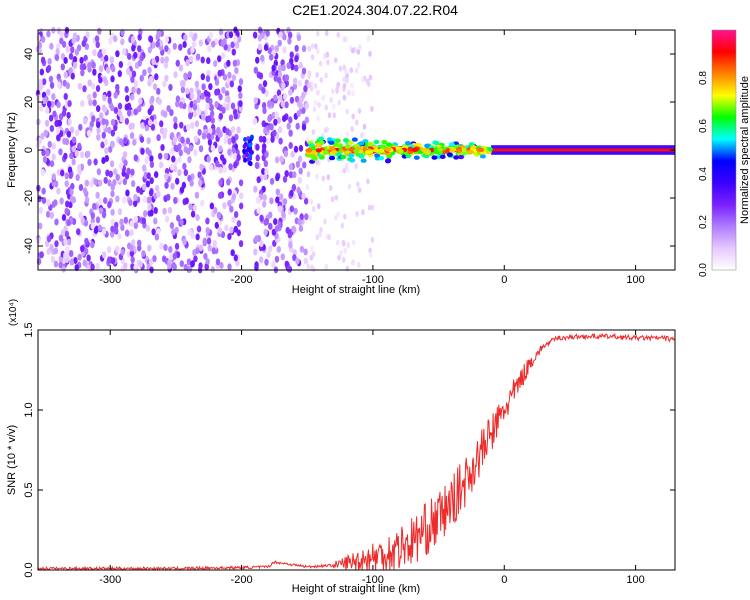 The height and width of the screenshot is (600, 750). Describe the element at coordinates (29, 102) in the screenshot. I see `y-tick-label: 20` at that location.